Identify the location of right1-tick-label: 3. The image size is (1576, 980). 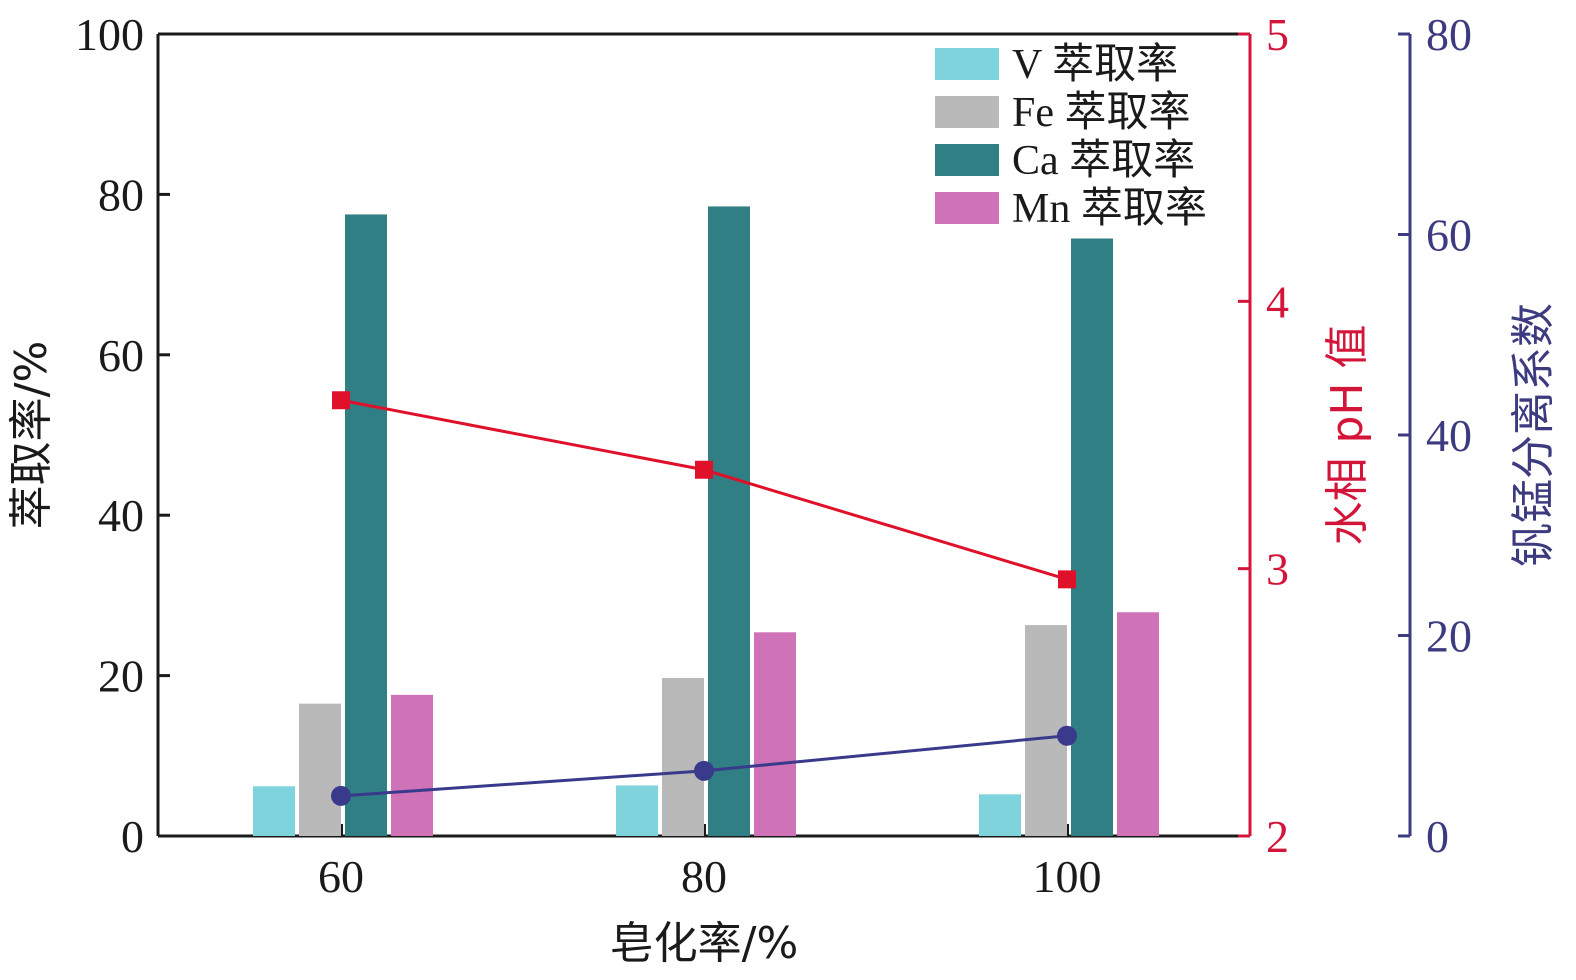
(1277, 569).